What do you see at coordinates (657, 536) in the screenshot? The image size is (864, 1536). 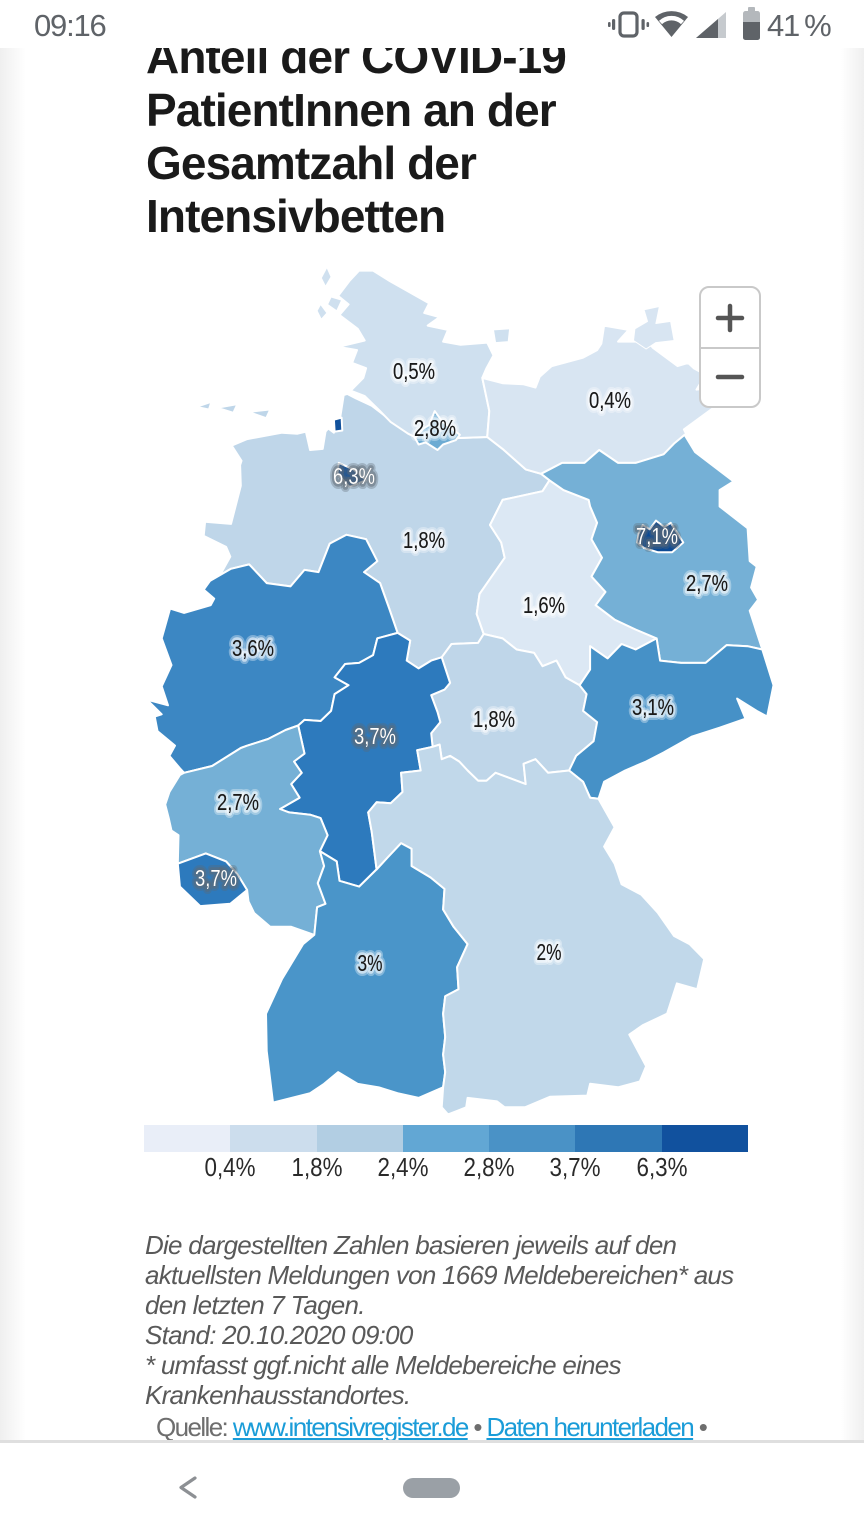 I see `svg-text: 7,1%` at bounding box center [657, 536].